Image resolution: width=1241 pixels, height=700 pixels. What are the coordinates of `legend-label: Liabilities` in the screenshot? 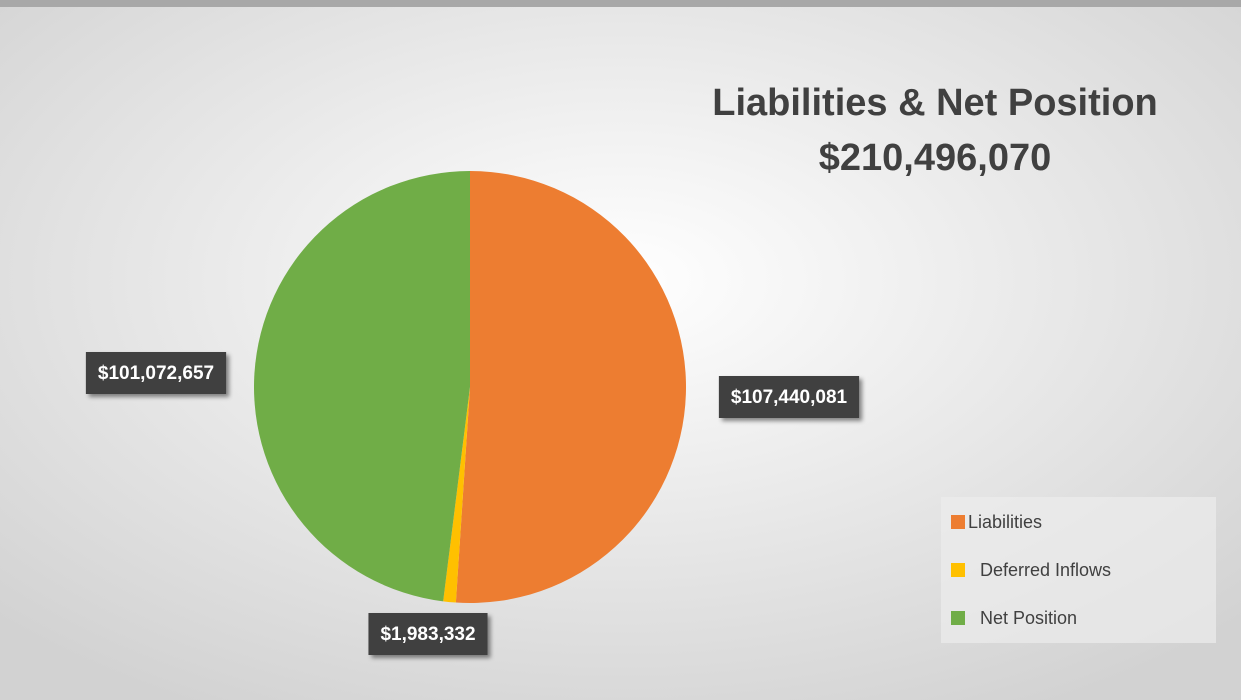 It's located at (1005, 522).